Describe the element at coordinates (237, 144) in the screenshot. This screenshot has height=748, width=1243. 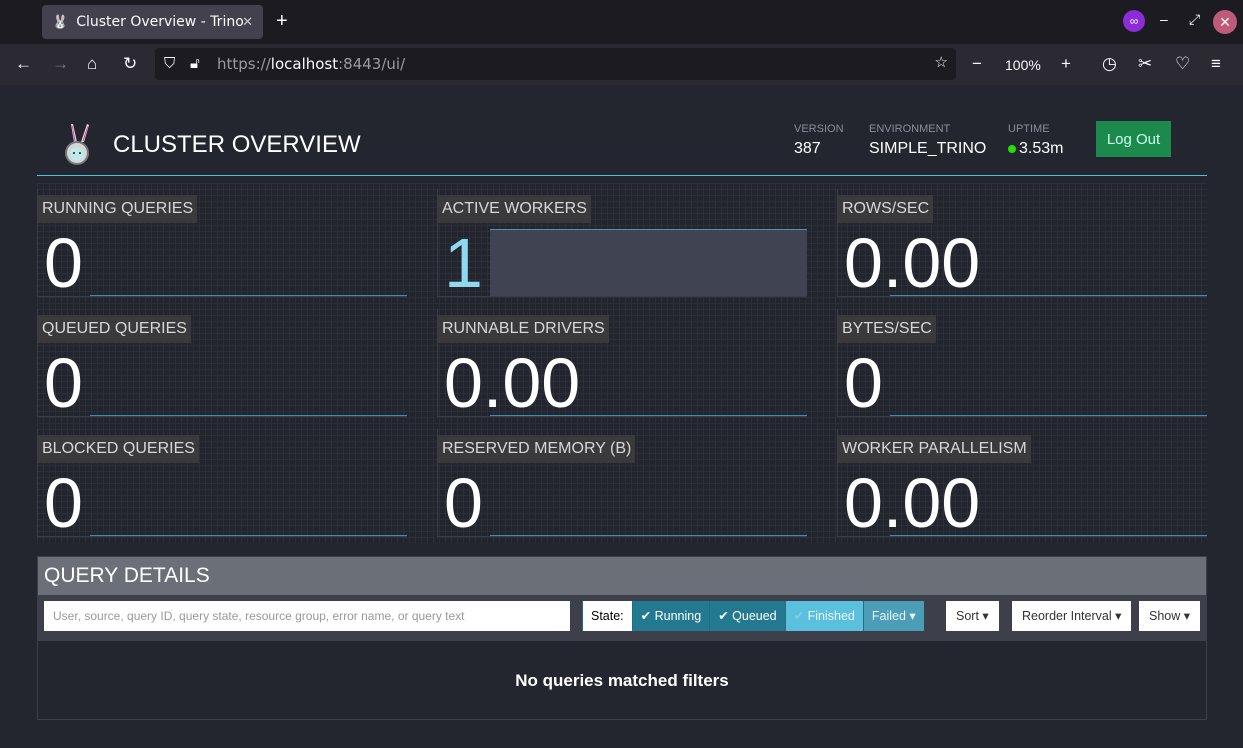
I see `page-title: CLUSTER OVERVIEW` at that location.